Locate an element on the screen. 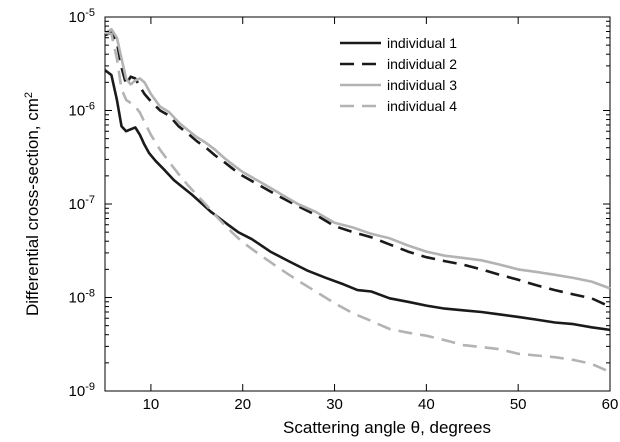 Image resolution: width=620 pixels, height=442 pixels. y-axis-label-superscript: 2 is located at coordinates (29, 95).